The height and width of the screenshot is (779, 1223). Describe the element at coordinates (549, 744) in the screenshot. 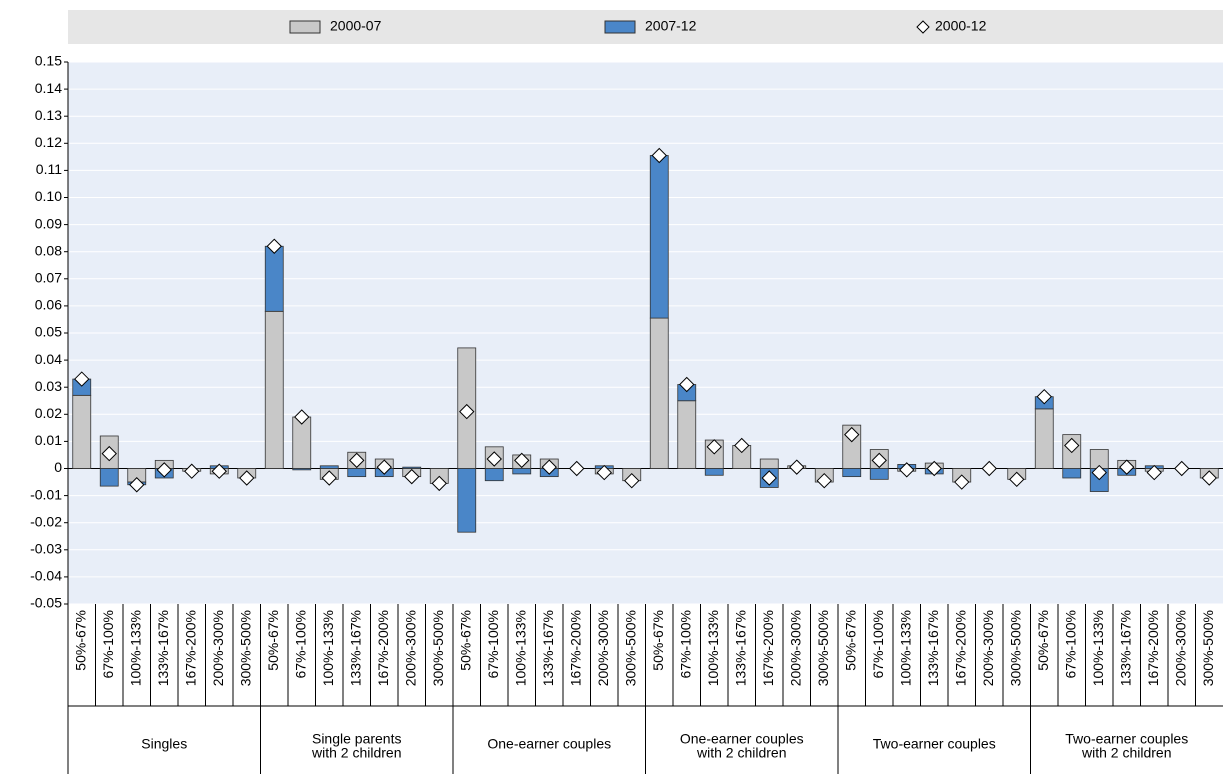

I see `group-label: One-earner couples` at that location.